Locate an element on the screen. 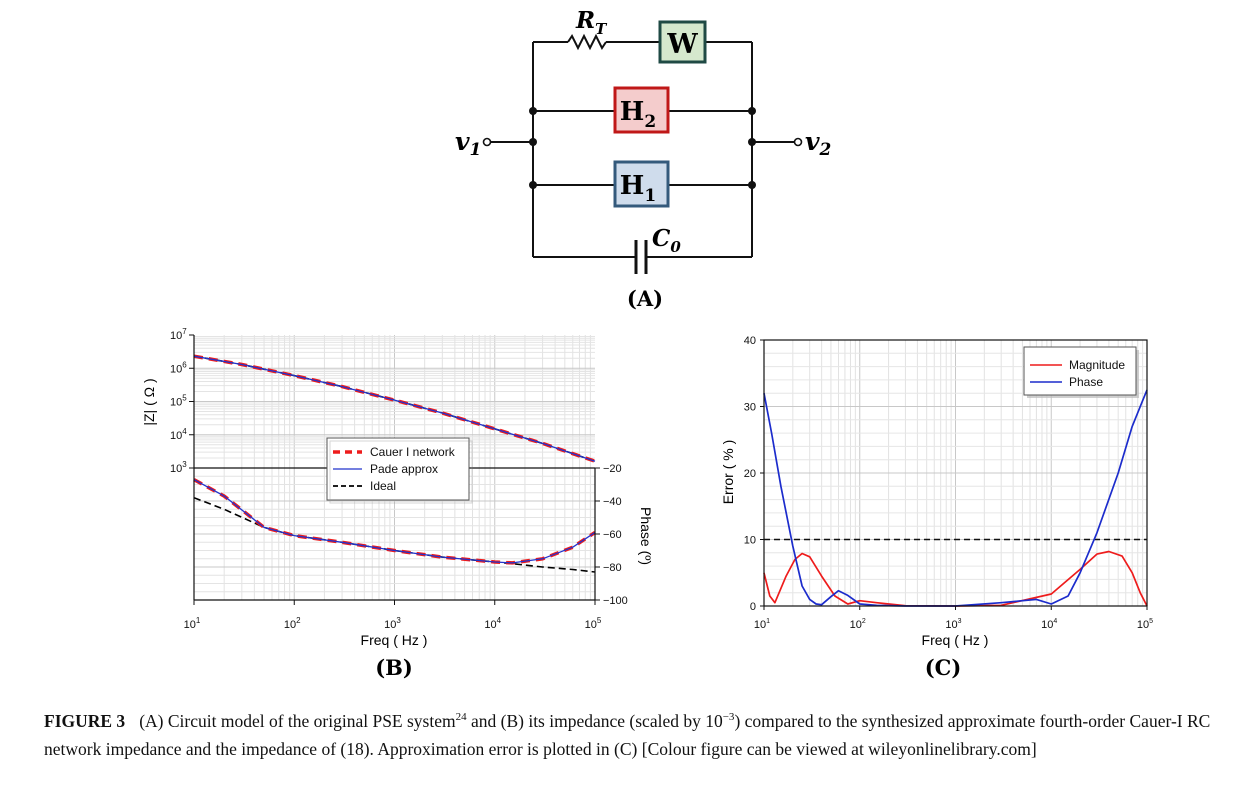 Image resolution: width=1258 pixels, height=800 pixels. y-tick-label: 10 is located at coordinates (750, 541).